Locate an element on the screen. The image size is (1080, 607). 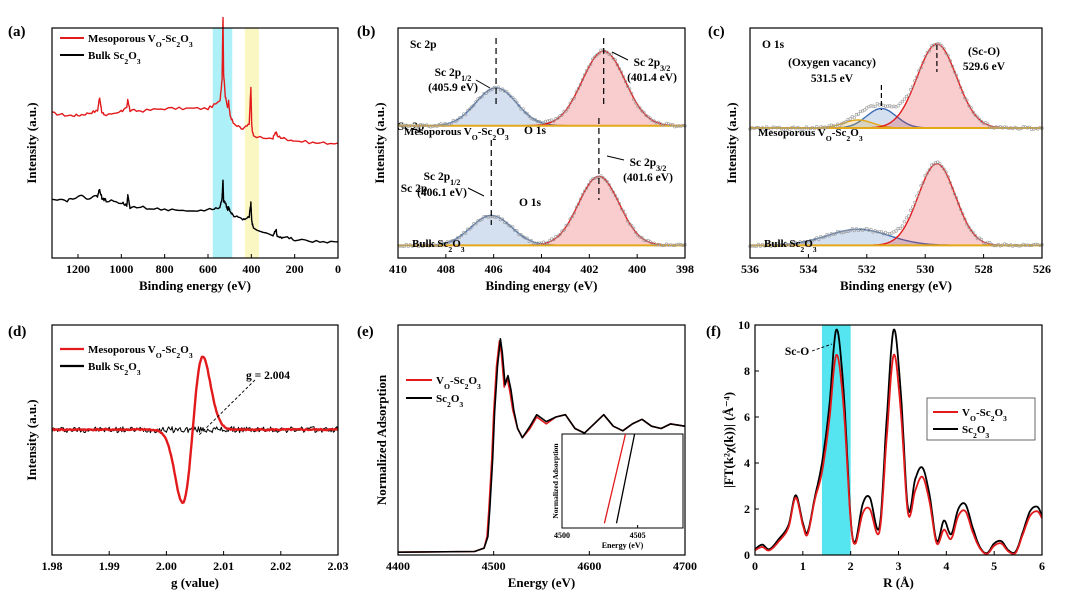
x-tick-label: 528 is located at coordinates (984, 269).